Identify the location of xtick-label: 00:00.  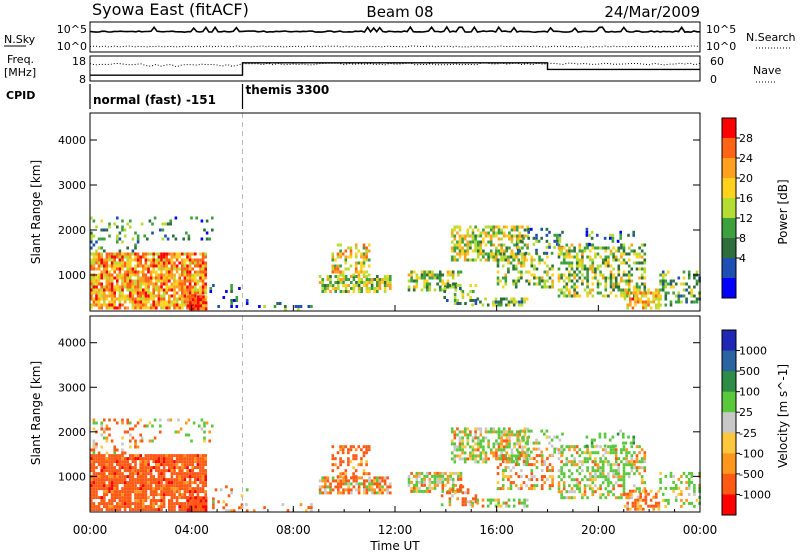
(700, 530).